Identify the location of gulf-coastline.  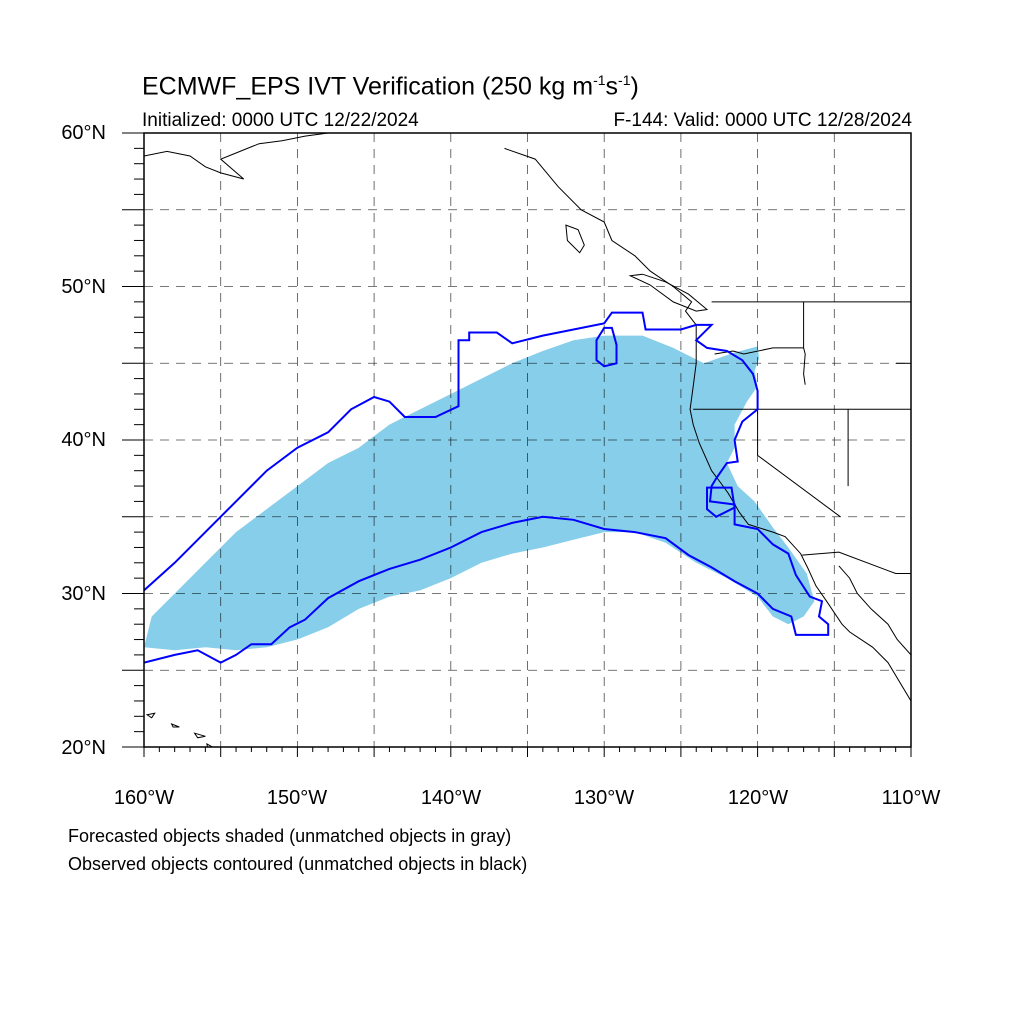
(874, 610).